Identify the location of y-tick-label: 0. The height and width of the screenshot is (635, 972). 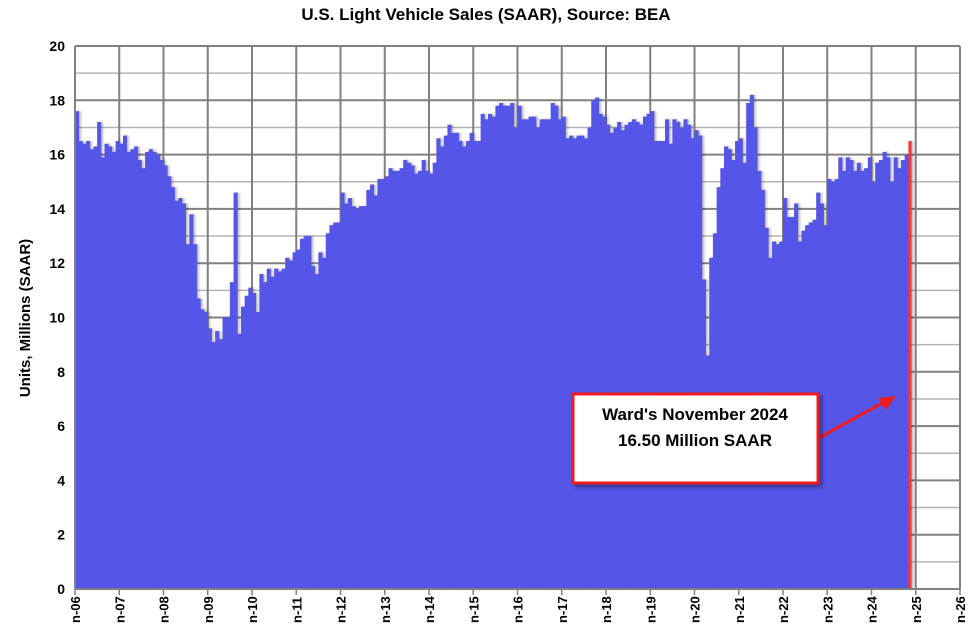
(61, 589).